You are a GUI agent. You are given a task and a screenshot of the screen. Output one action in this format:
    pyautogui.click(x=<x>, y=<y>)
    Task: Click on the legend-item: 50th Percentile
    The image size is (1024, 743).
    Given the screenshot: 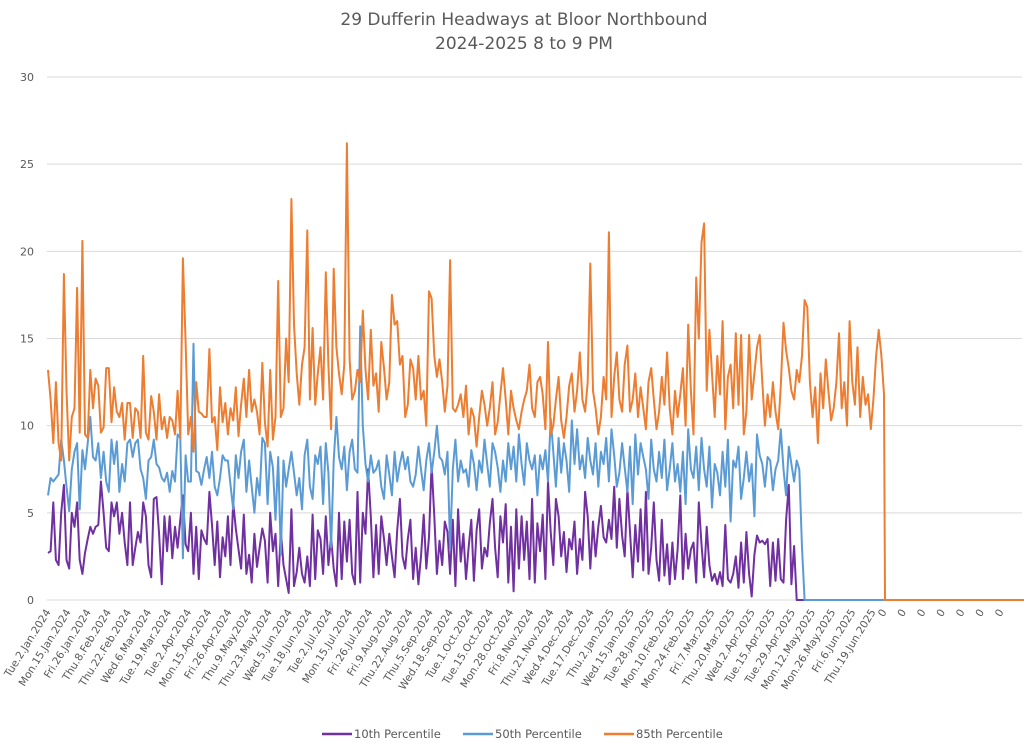 What is the action you would take?
    pyautogui.click(x=522, y=734)
    